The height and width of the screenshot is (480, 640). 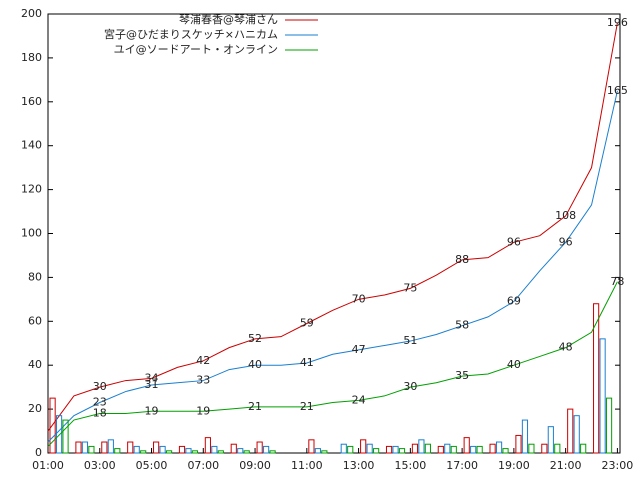 What do you see at coordinates (359, 298) in the screenshot?
I see `data-label: 70` at bounding box center [359, 298].